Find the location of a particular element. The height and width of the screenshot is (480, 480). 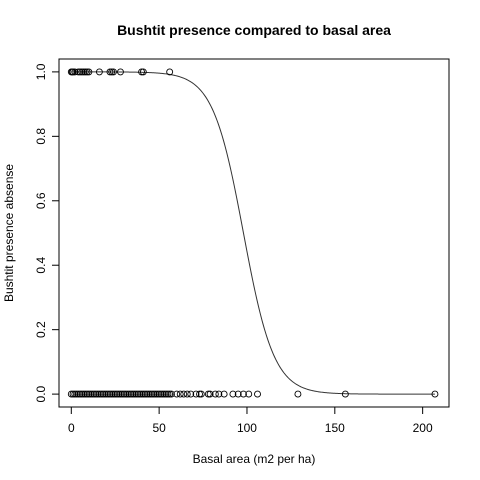

y-axis-label: Bushtit presence absense is located at coordinates (9, 233).